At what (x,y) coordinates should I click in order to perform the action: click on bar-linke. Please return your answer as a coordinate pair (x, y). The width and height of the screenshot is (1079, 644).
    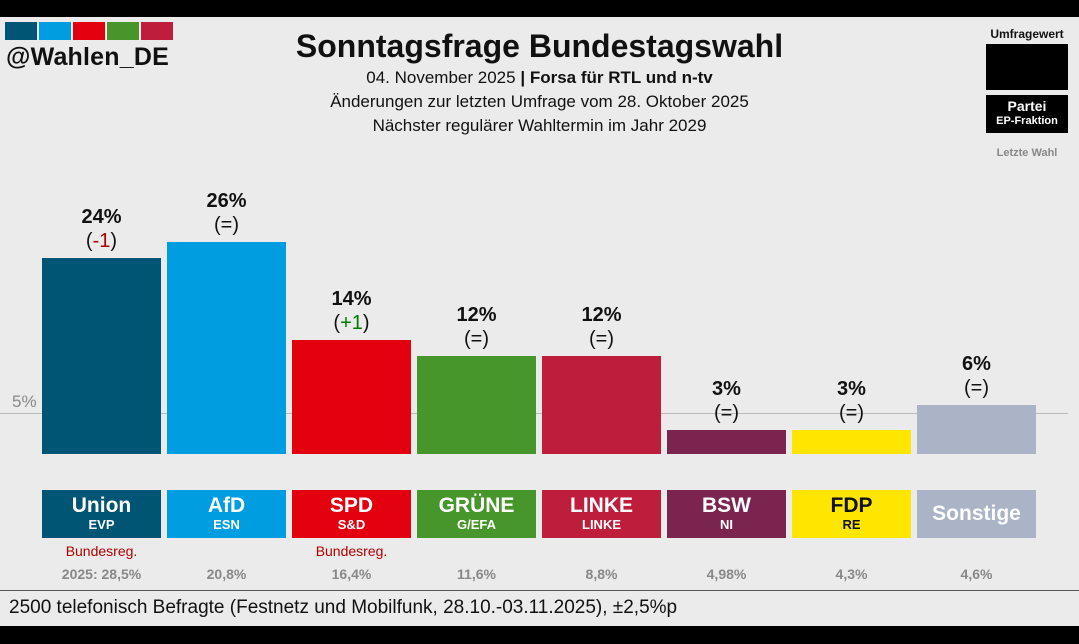
    Looking at the image, I should click on (601, 405).